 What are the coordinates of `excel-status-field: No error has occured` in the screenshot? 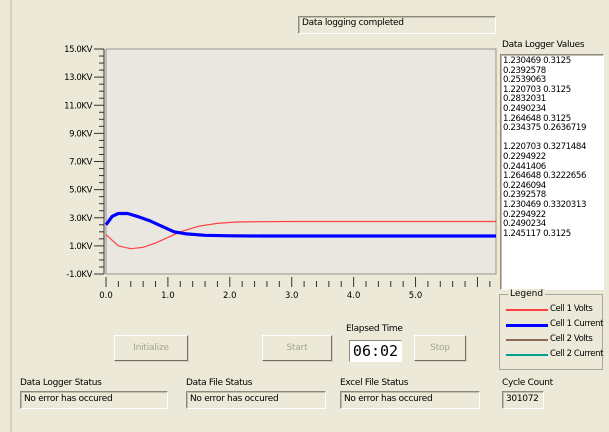 It's located at (410, 400).